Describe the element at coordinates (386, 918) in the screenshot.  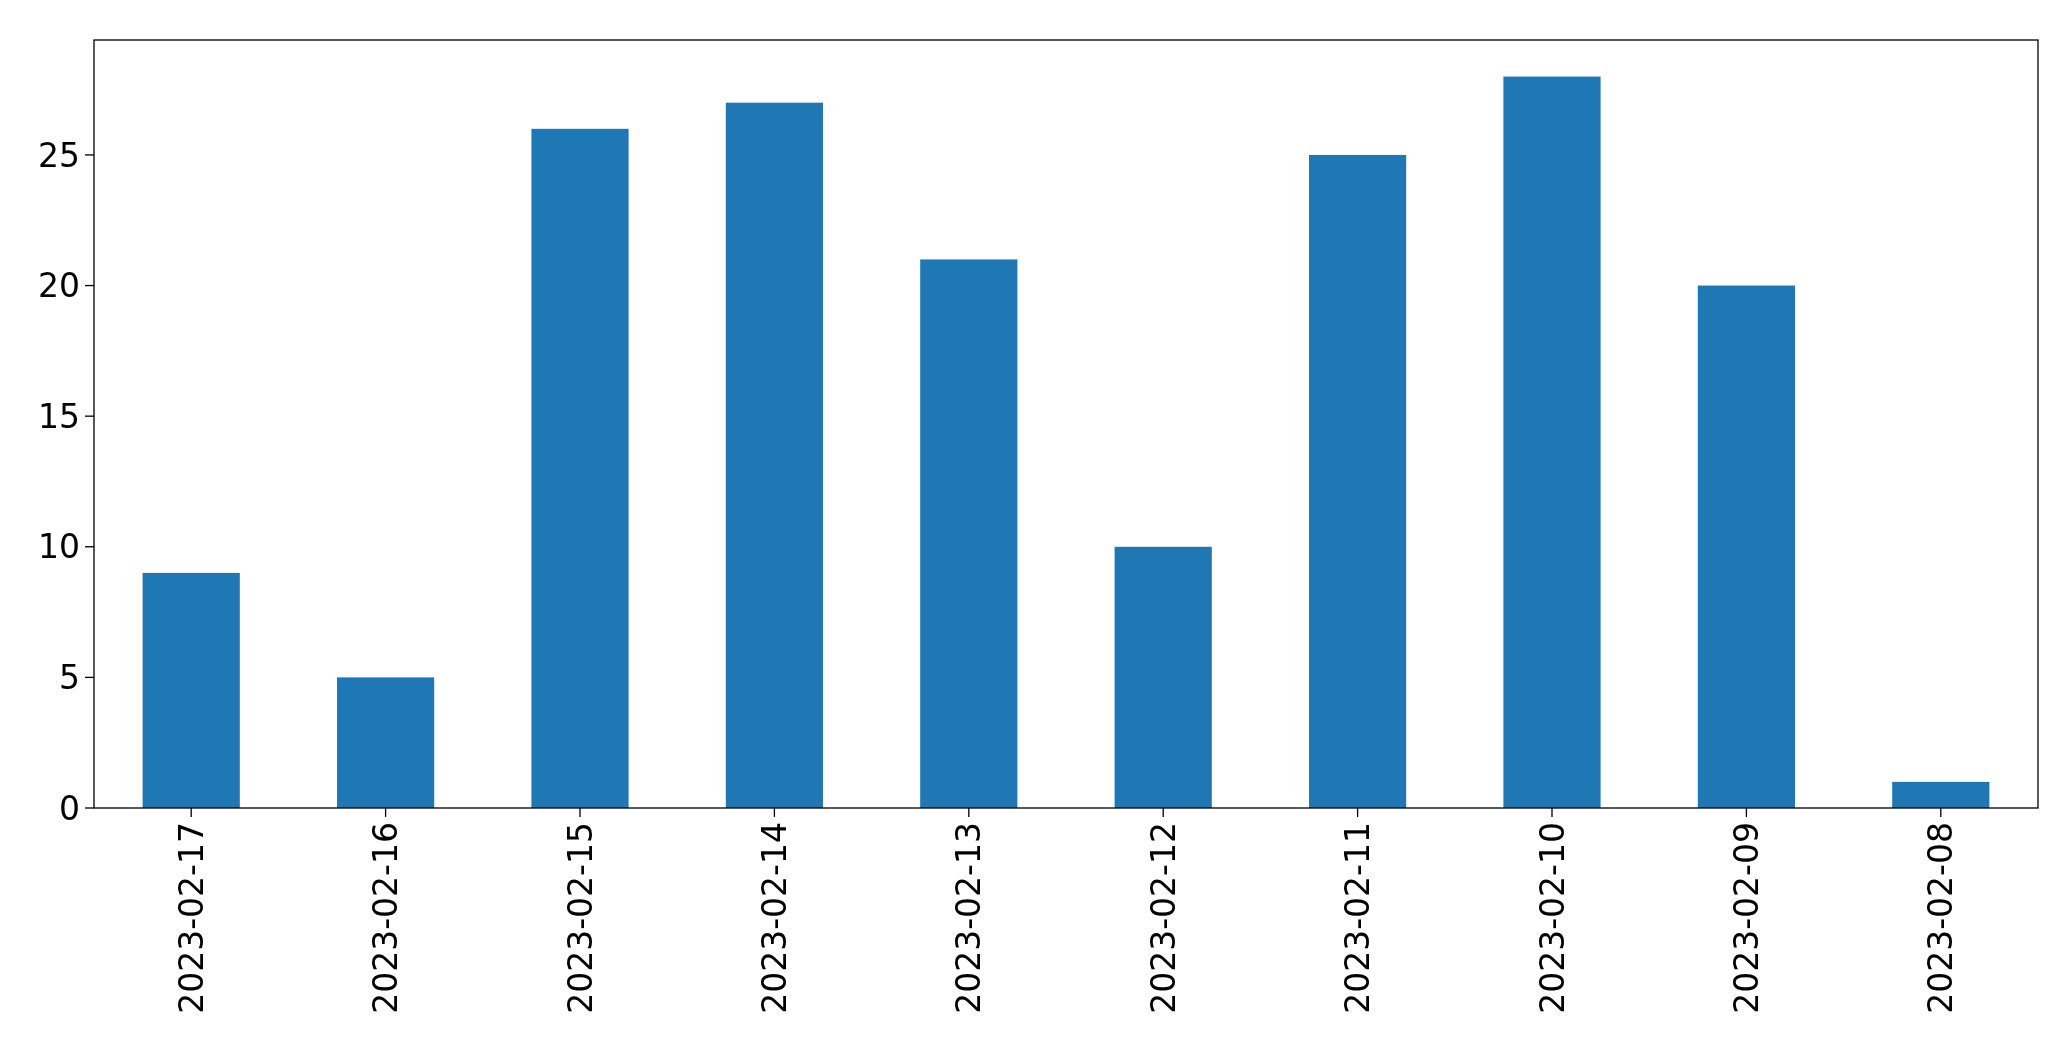
I see `x-tick-label: 2023-02-16` at that location.